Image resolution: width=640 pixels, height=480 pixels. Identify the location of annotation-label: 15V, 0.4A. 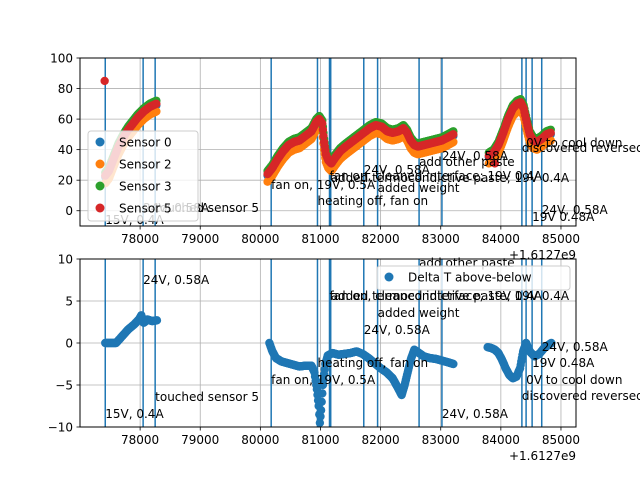
(134, 414).